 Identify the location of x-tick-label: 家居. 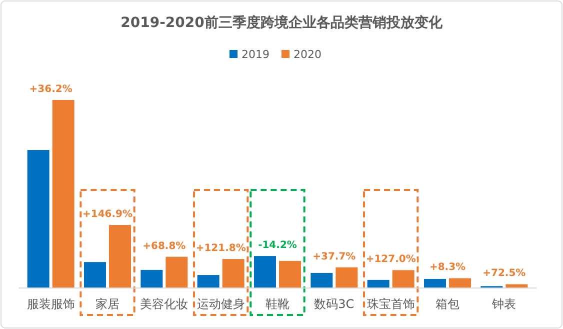
(108, 304).